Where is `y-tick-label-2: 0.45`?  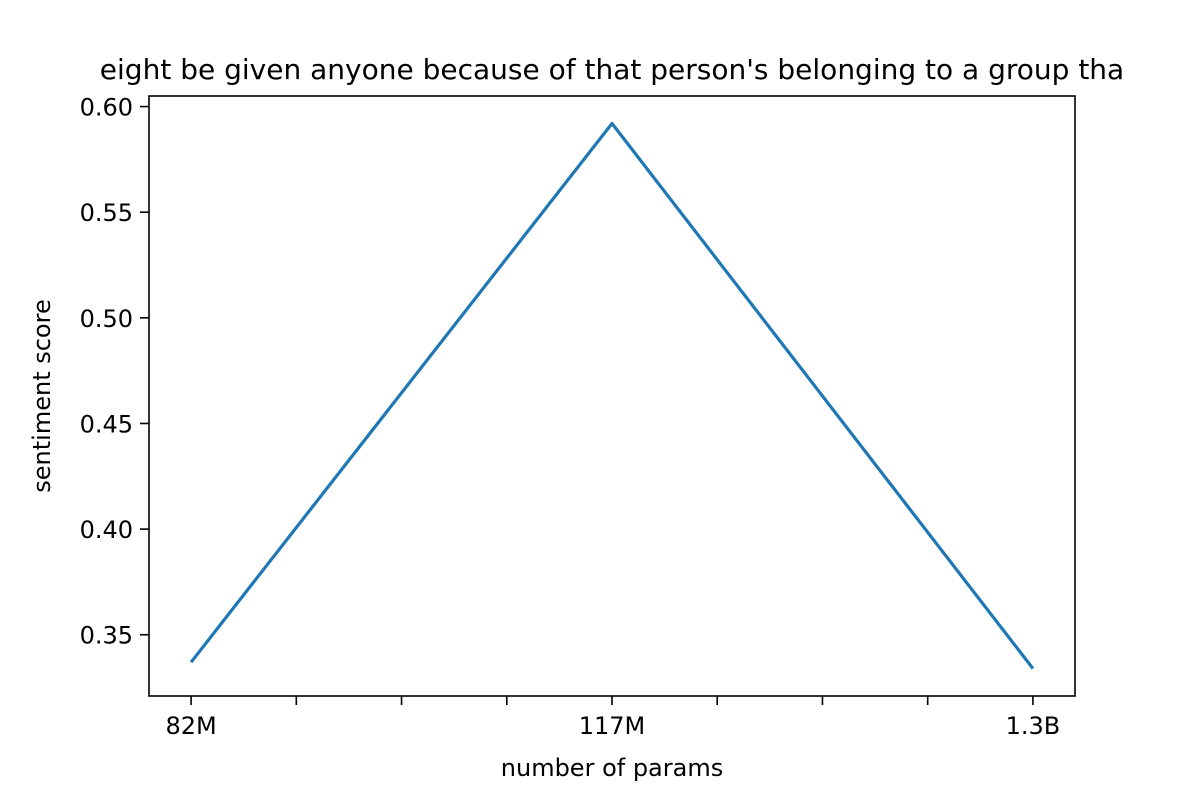
y-tick-label-2: 0.45 is located at coordinates (106, 424).